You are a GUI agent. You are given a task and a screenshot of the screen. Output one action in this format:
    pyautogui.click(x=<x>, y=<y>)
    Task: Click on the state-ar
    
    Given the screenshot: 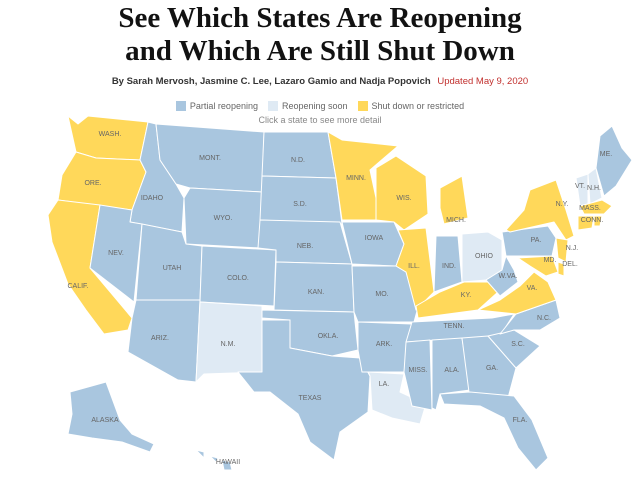 What is the action you would take?
    pyautogui.click(x=385, y=347)
    